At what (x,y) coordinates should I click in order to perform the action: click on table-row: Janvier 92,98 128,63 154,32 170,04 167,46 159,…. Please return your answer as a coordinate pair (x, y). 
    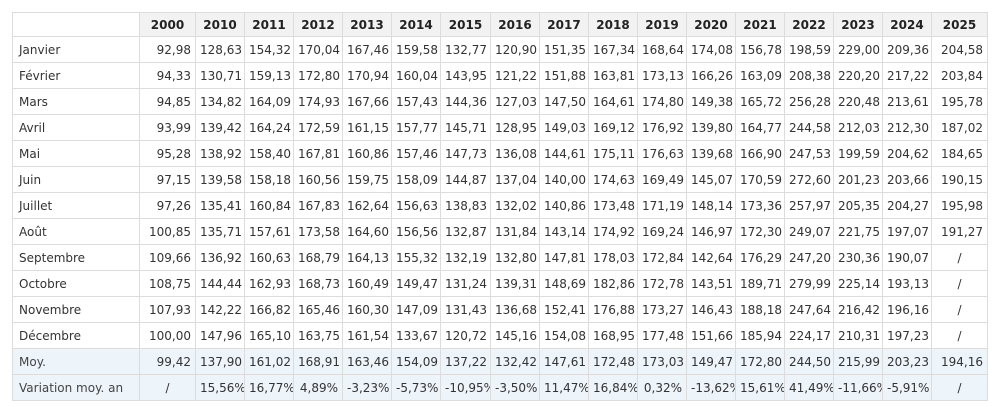
    Looking at the image, I should click on (500, 49).